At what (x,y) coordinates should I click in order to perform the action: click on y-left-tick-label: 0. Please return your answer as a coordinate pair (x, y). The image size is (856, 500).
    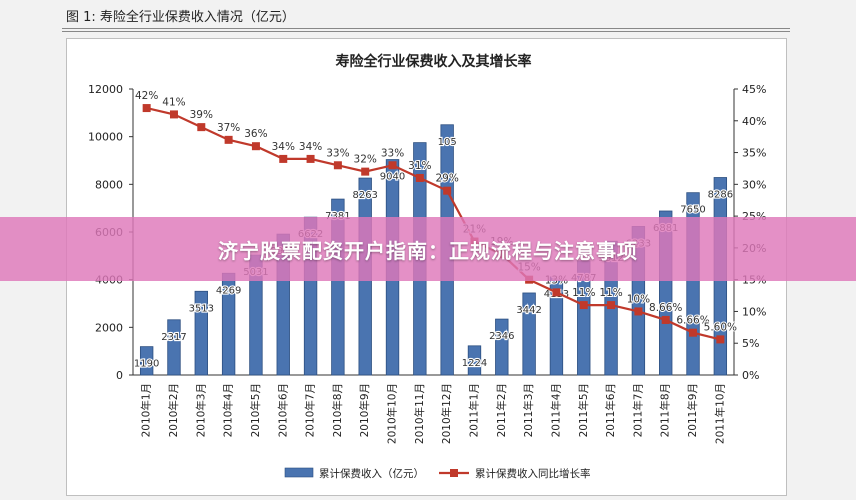
    Looking at the image, I should click on (119, 375).